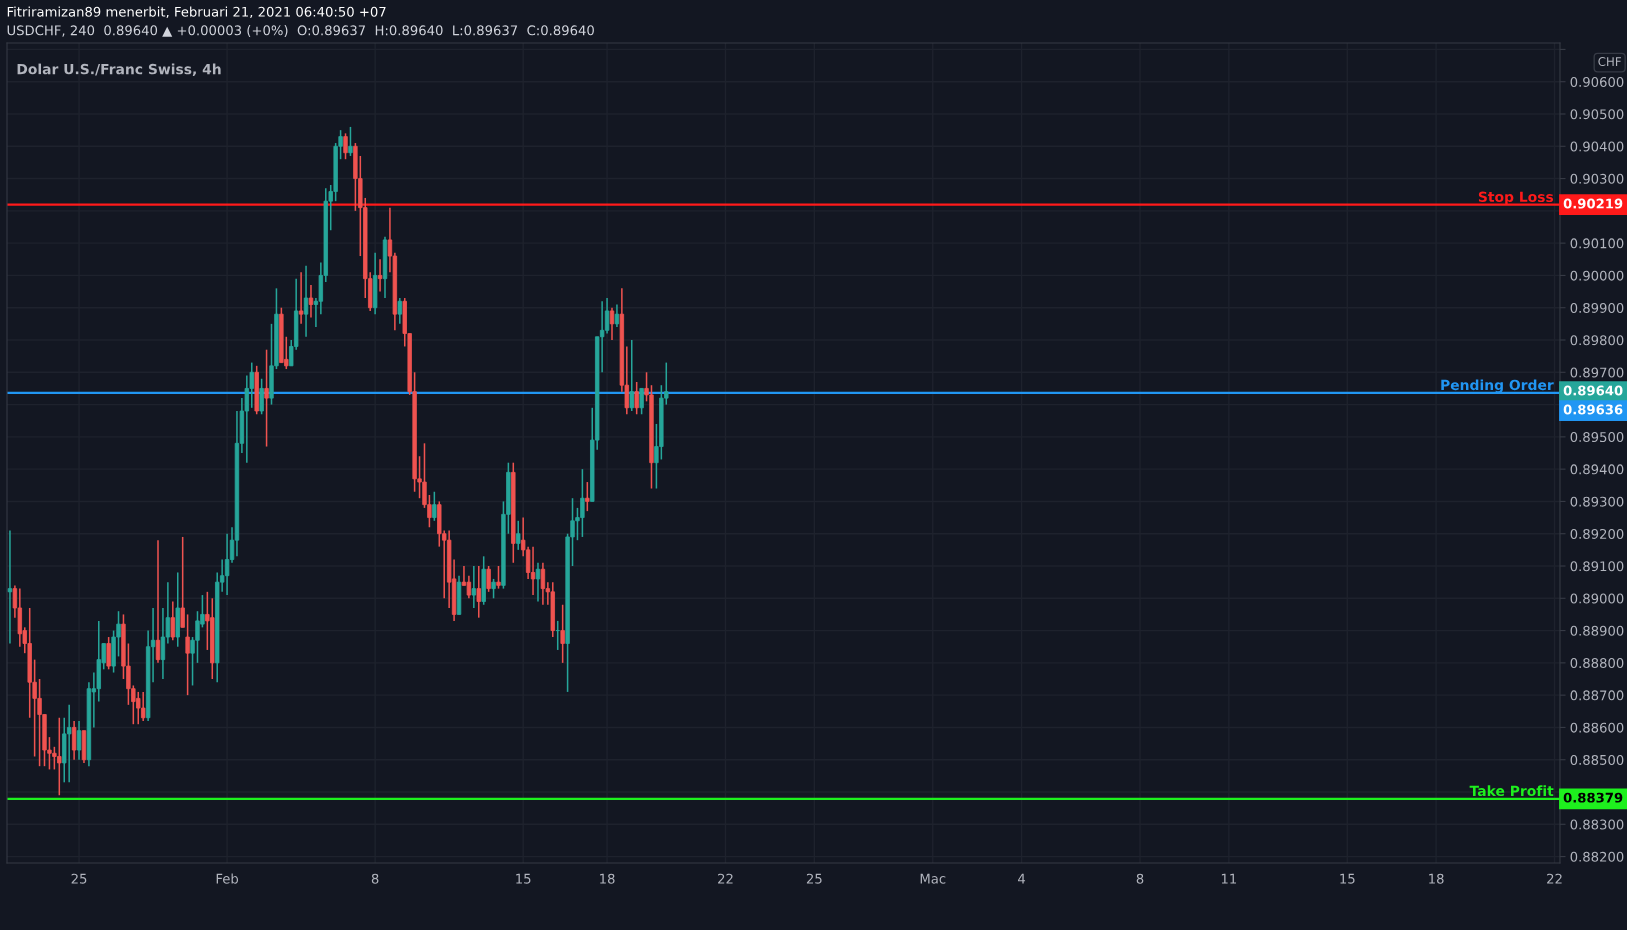 The width and height of the screenshot is (1627, 930). I want to click on y-tick-label: 0.88300, so click(1597, 824).